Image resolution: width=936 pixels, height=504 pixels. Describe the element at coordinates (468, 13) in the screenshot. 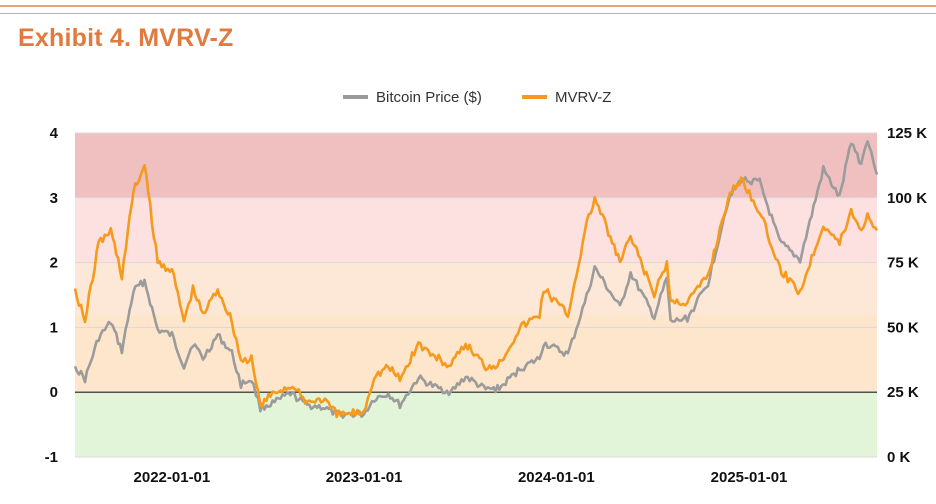

I see `header-rule-bottom` at that location.